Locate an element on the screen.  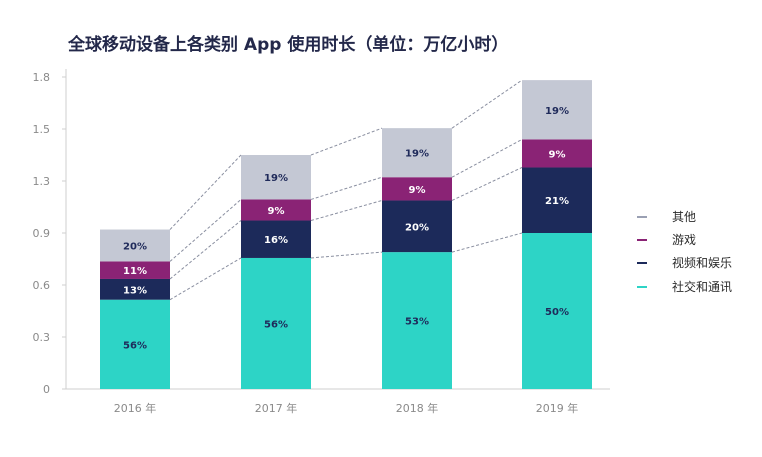
segment-label: 21% is located at coordinates (557, 201).